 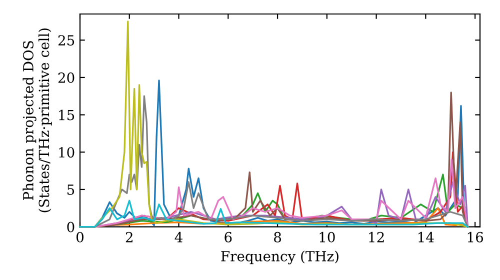 I want to click on x-axis-title: Frequency (THz), so click(x=279, y=257).